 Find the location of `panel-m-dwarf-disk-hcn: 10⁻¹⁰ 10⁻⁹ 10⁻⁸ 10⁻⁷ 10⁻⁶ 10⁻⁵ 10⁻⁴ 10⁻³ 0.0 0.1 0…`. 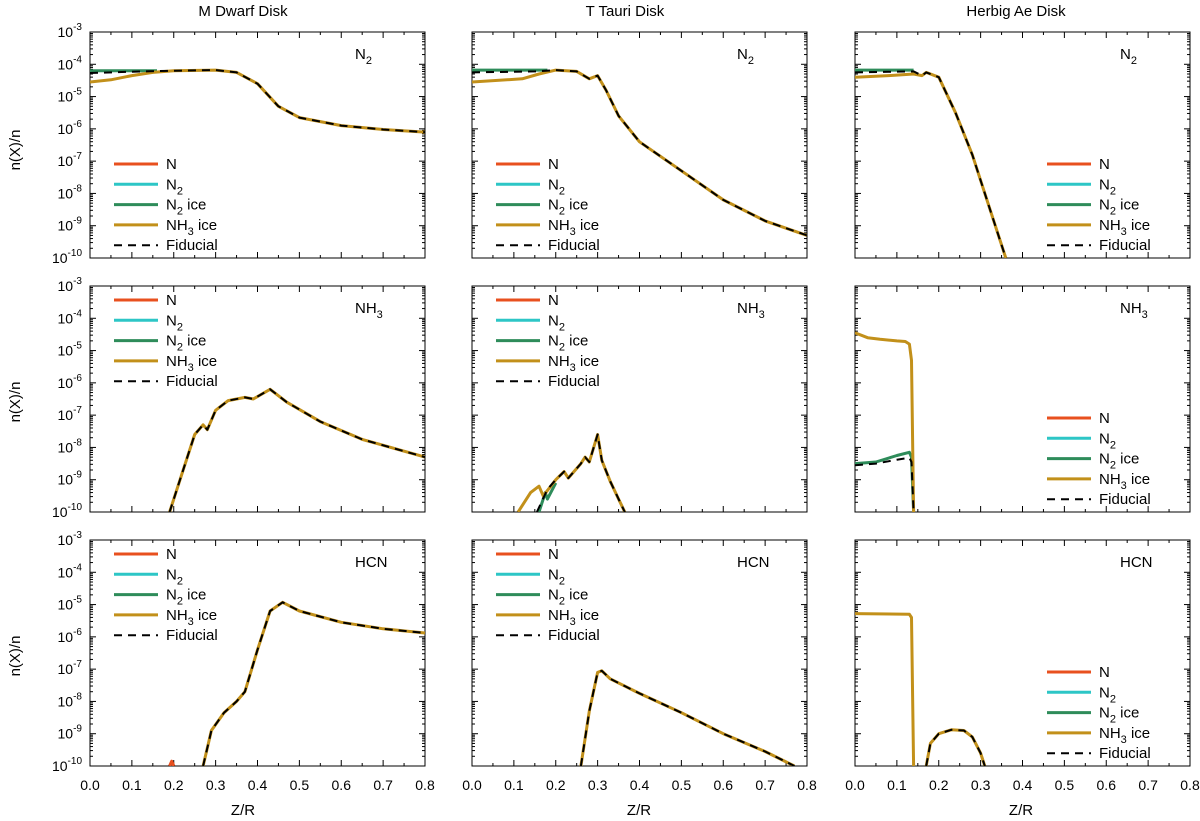

panel-m-dwarf-disk-hcn: 10⁻¹⁰ 10⁻⁹ 10⁻⁸ 10⁻⁷ 10⁻⁶ 10⁻⁵ 10⁻⁴ 10⁻³ 0.0 0.1 0… is located at coordinates (243, 661).